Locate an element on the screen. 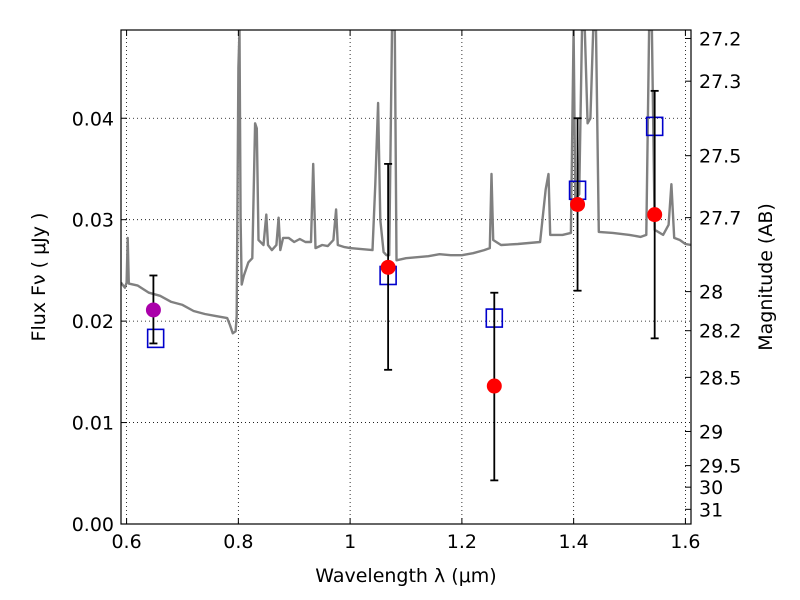 The image size is (800, 600). x-tick-label: 1.6 is located at coordinates (685, 542).